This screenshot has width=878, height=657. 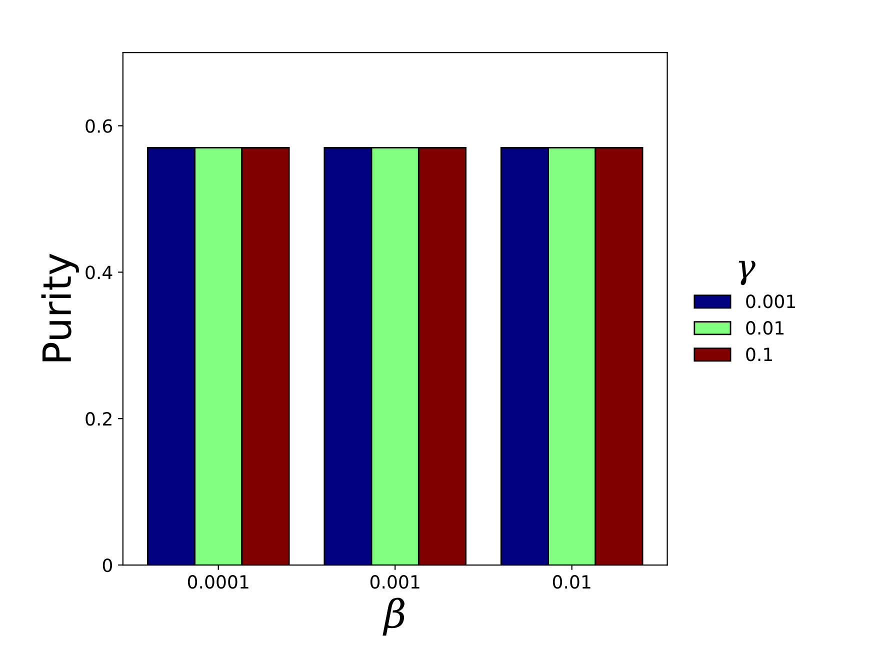 I want to click on y-axis-title: Purity, so click(x=60, y=308).